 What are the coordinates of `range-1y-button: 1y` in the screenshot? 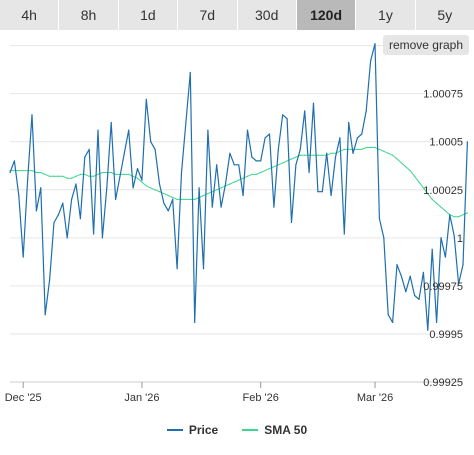 It's located at (386, 15).